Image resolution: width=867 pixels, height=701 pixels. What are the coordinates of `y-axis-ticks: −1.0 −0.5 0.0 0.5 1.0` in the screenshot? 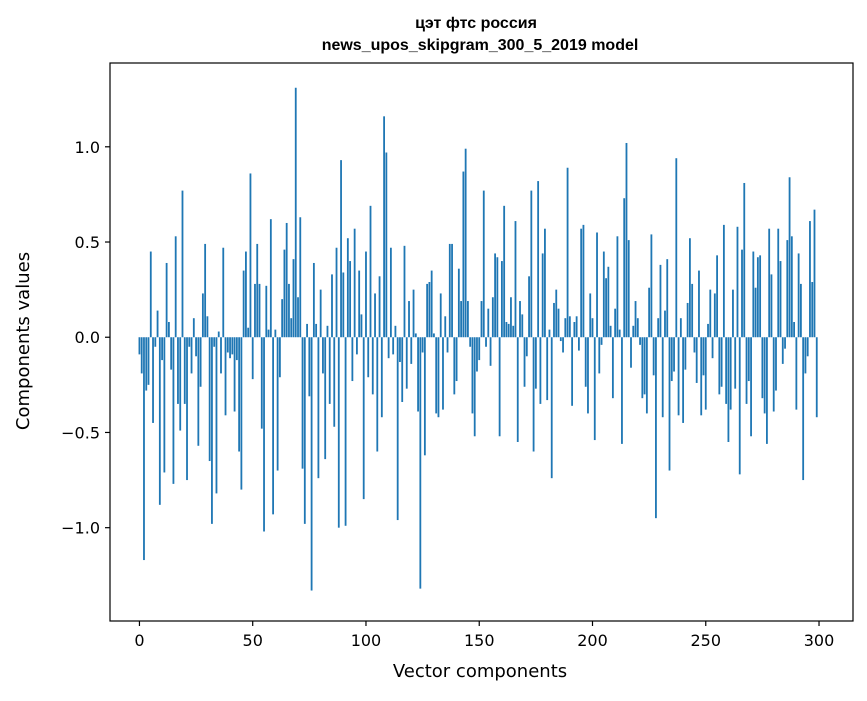 It's located at (85, 338).